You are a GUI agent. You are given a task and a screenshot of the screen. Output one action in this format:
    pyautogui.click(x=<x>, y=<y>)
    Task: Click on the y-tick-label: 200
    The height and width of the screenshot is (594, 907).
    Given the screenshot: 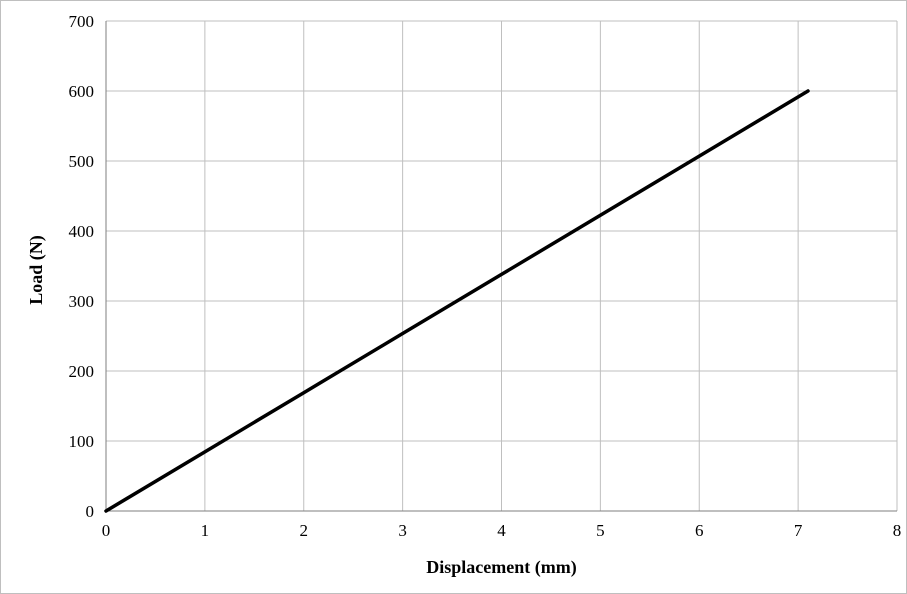 What is the action you would take?
    pyautogui.click(x=82, y=371)
    